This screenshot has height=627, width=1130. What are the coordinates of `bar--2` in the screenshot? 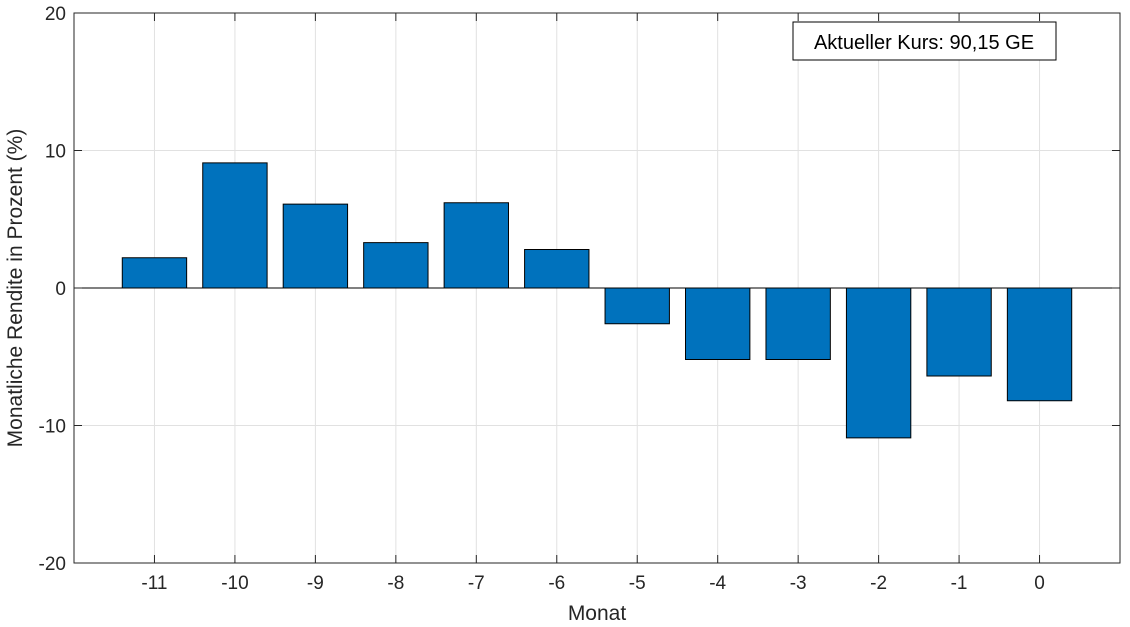 It's located at (878, 363).